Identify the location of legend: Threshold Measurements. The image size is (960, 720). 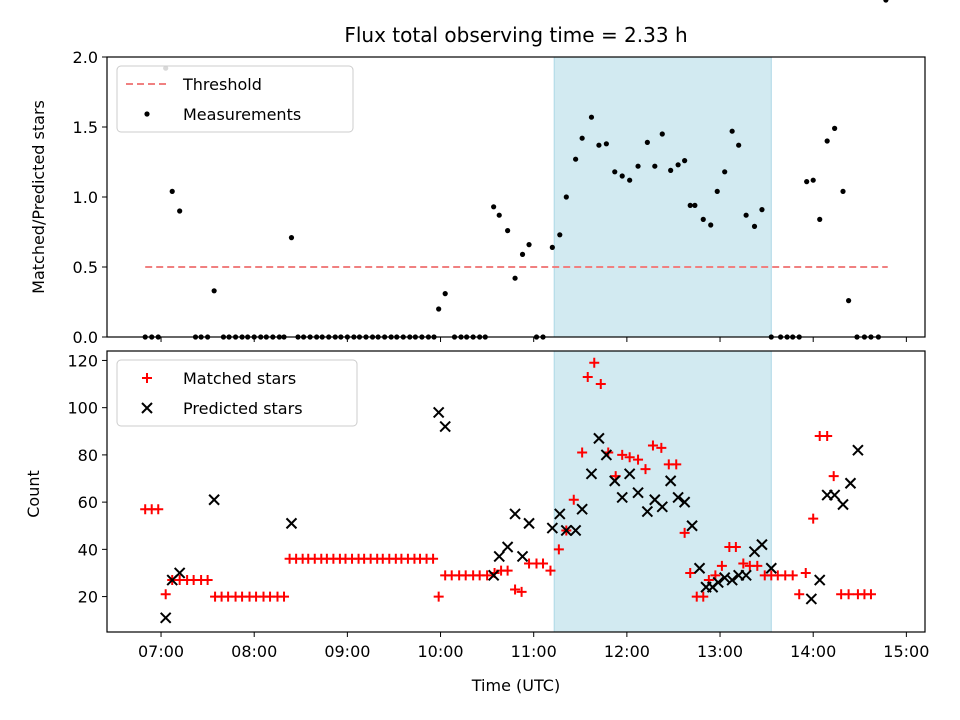
(235, 99).